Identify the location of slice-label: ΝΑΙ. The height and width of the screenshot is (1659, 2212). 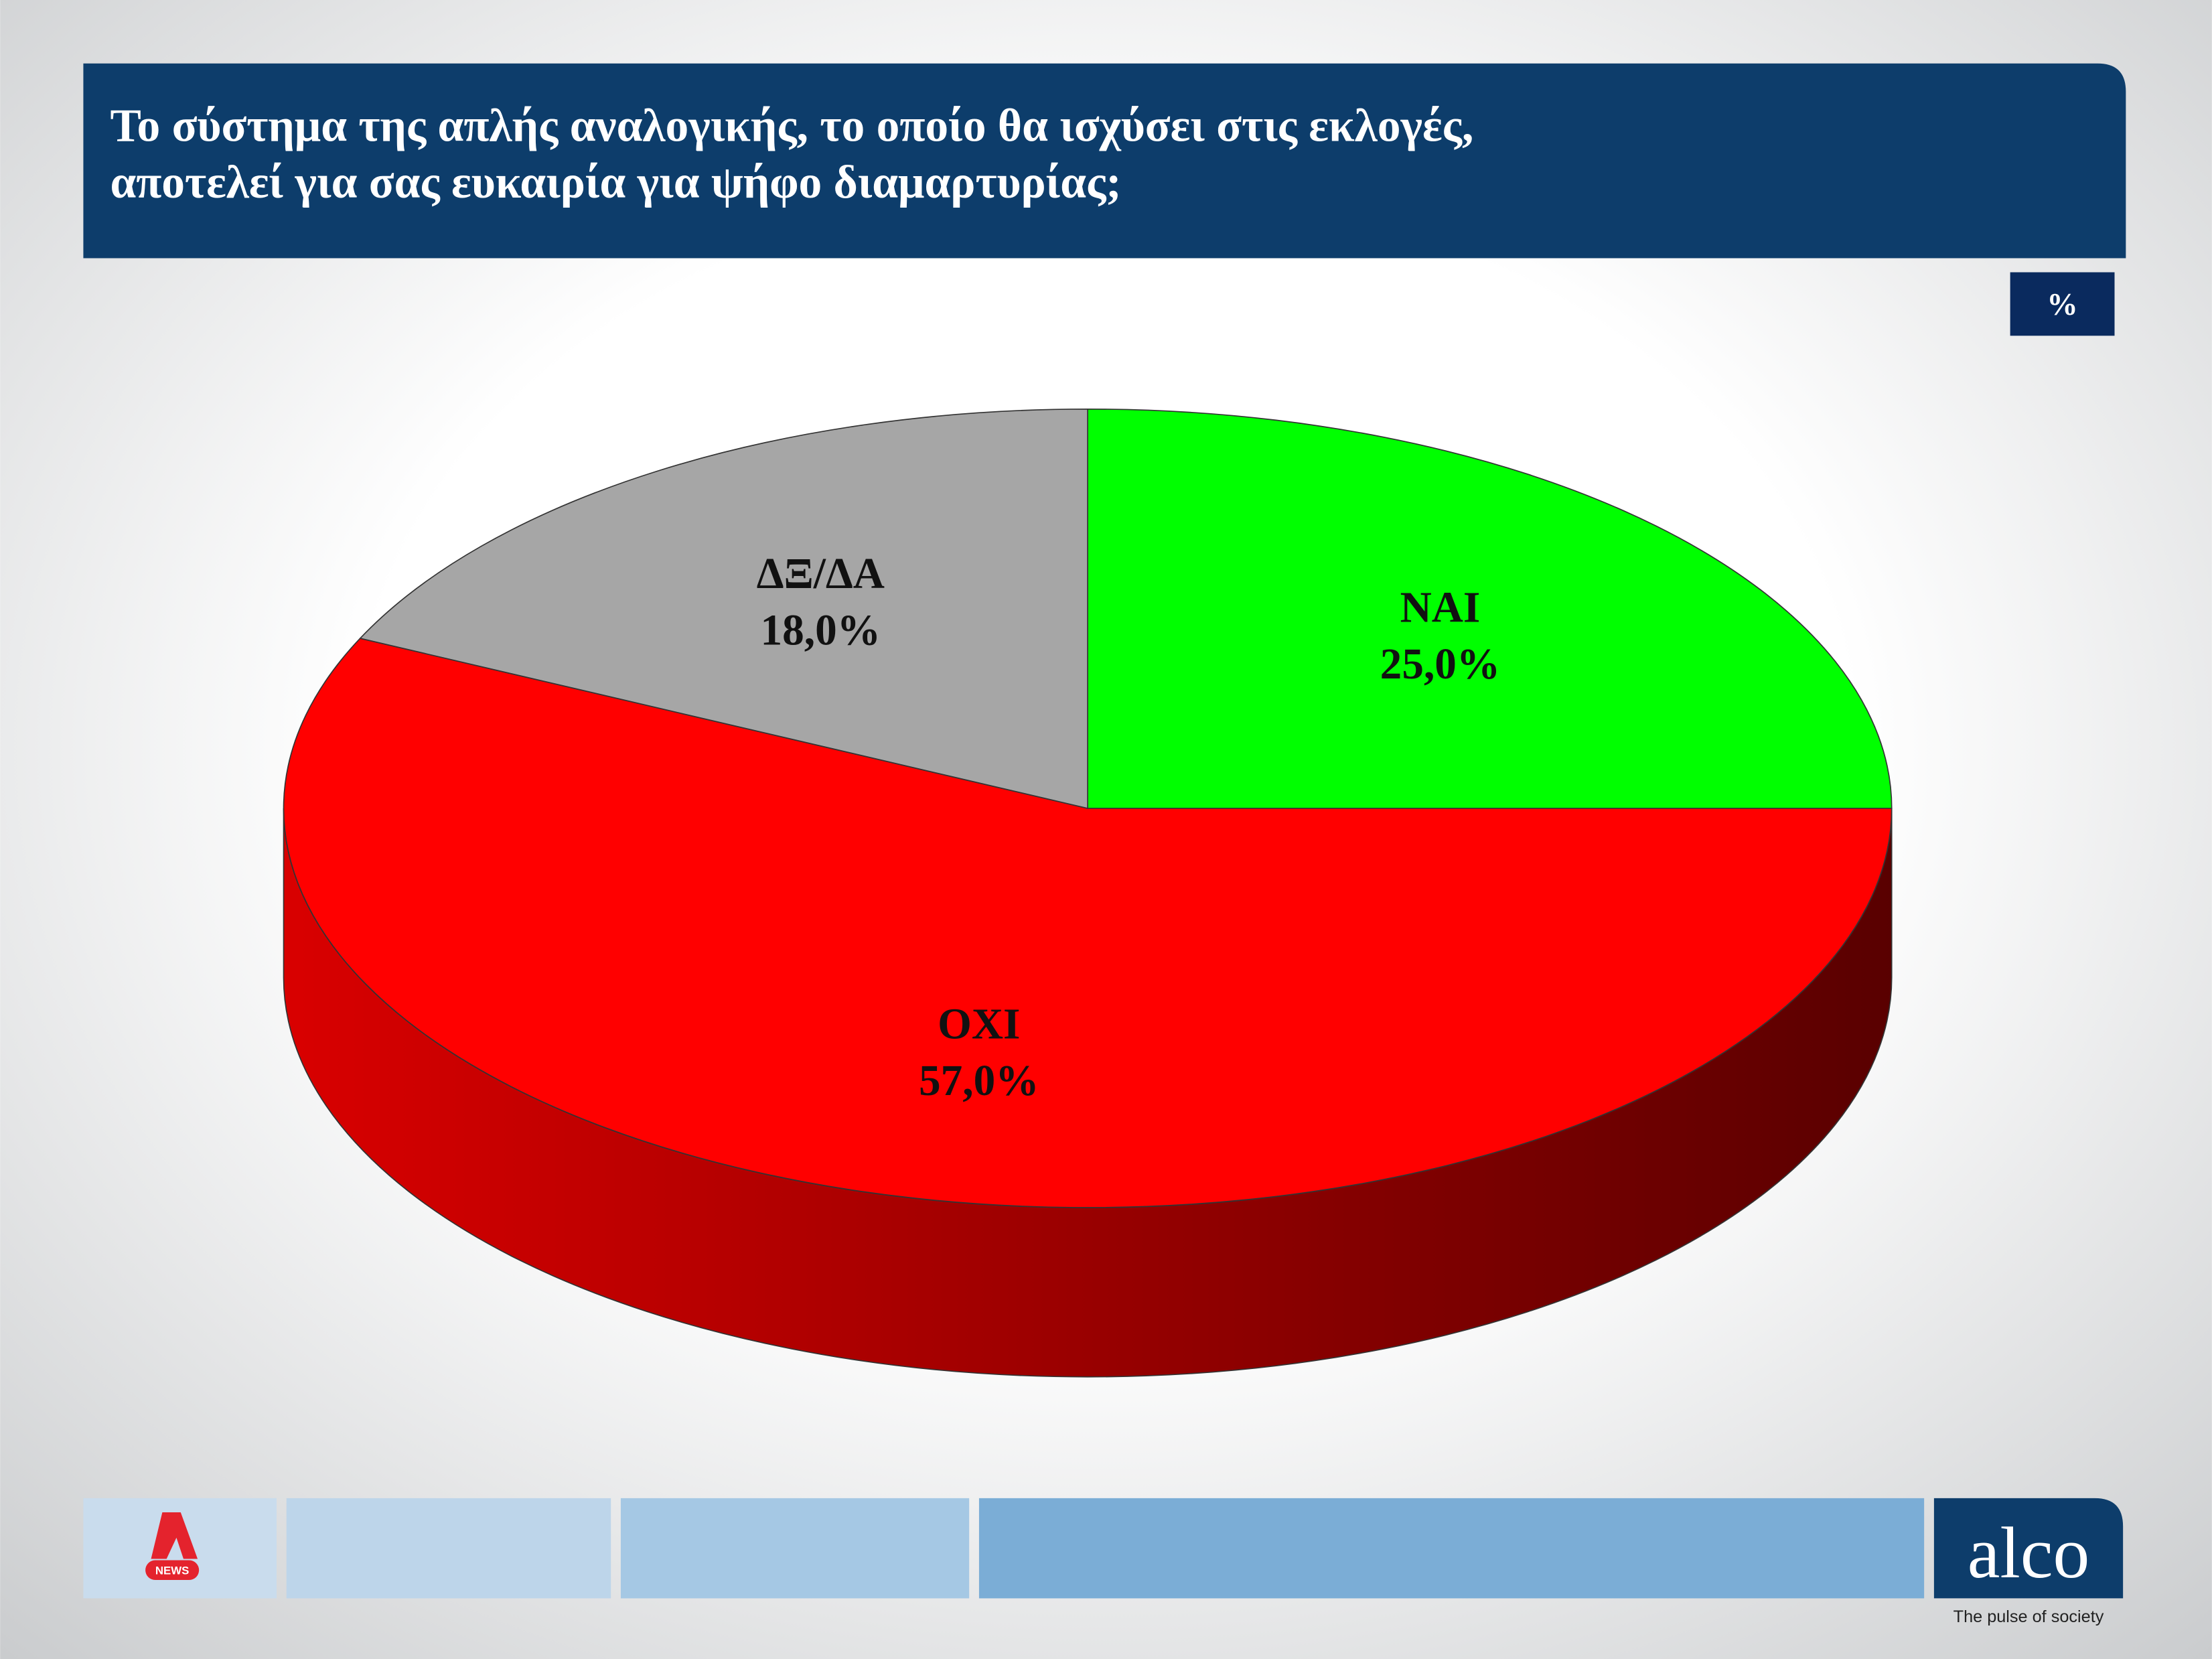
(1440, 608).